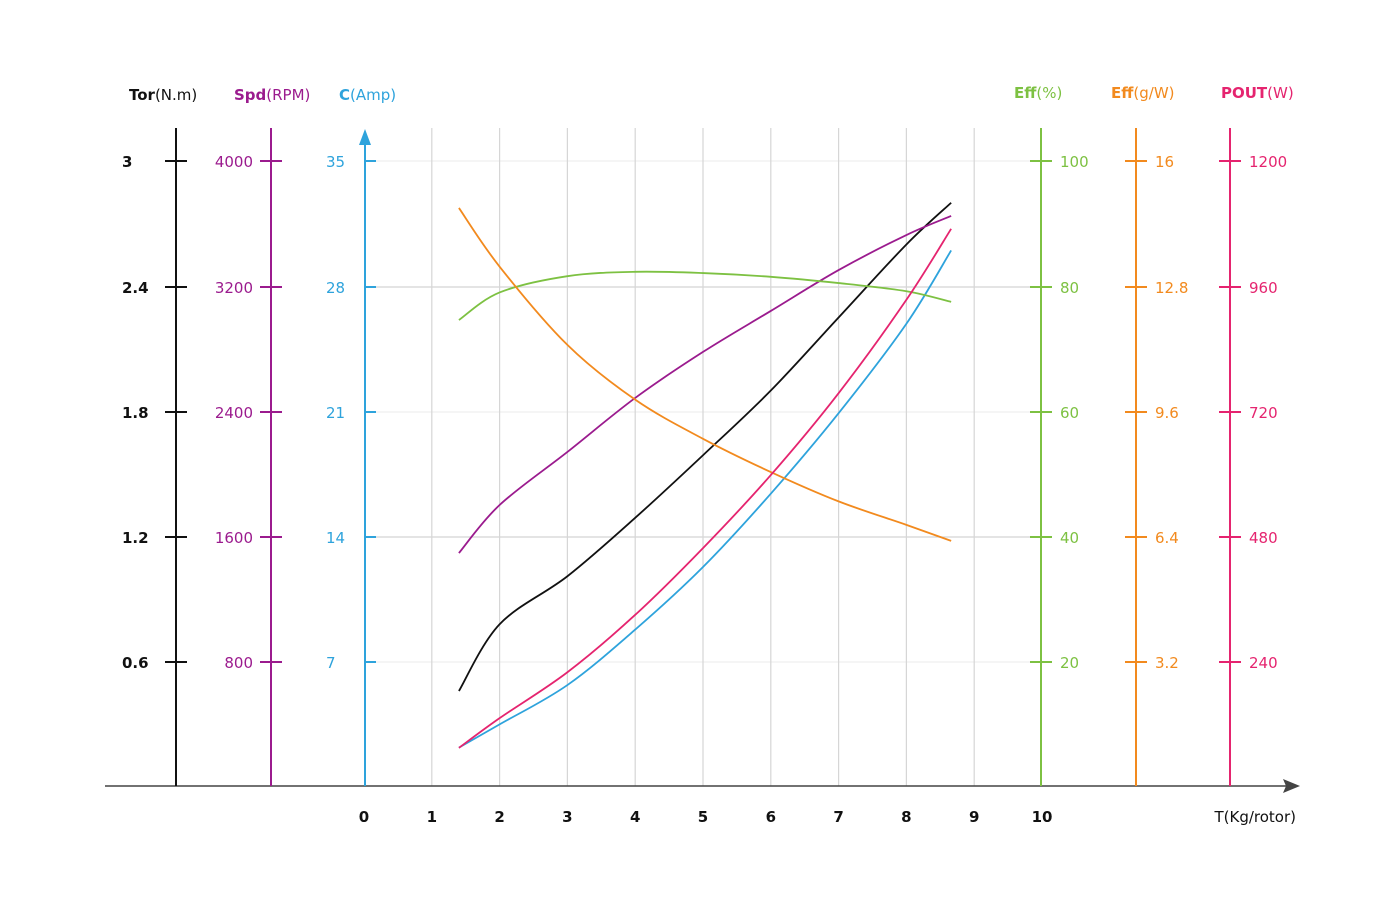 The image size is (1398, 906). I want to click on effp-tick-label: 100, so click(1074, 162).